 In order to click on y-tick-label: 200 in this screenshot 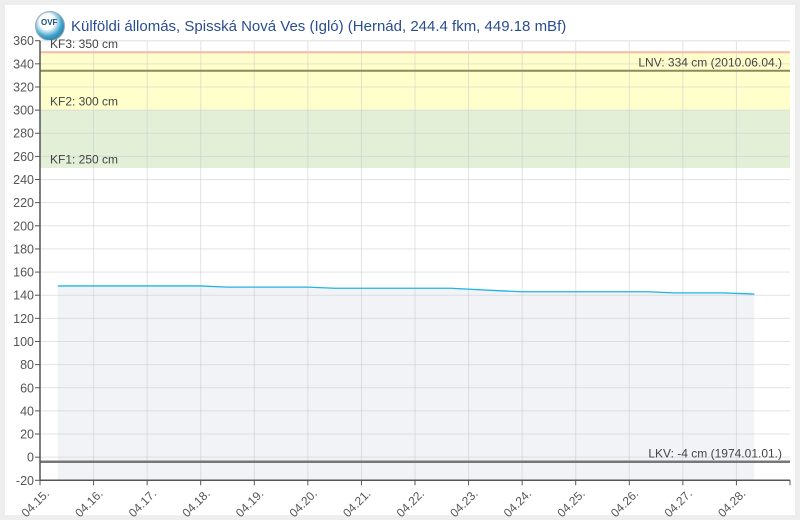, I will do `click(23, 226)`.